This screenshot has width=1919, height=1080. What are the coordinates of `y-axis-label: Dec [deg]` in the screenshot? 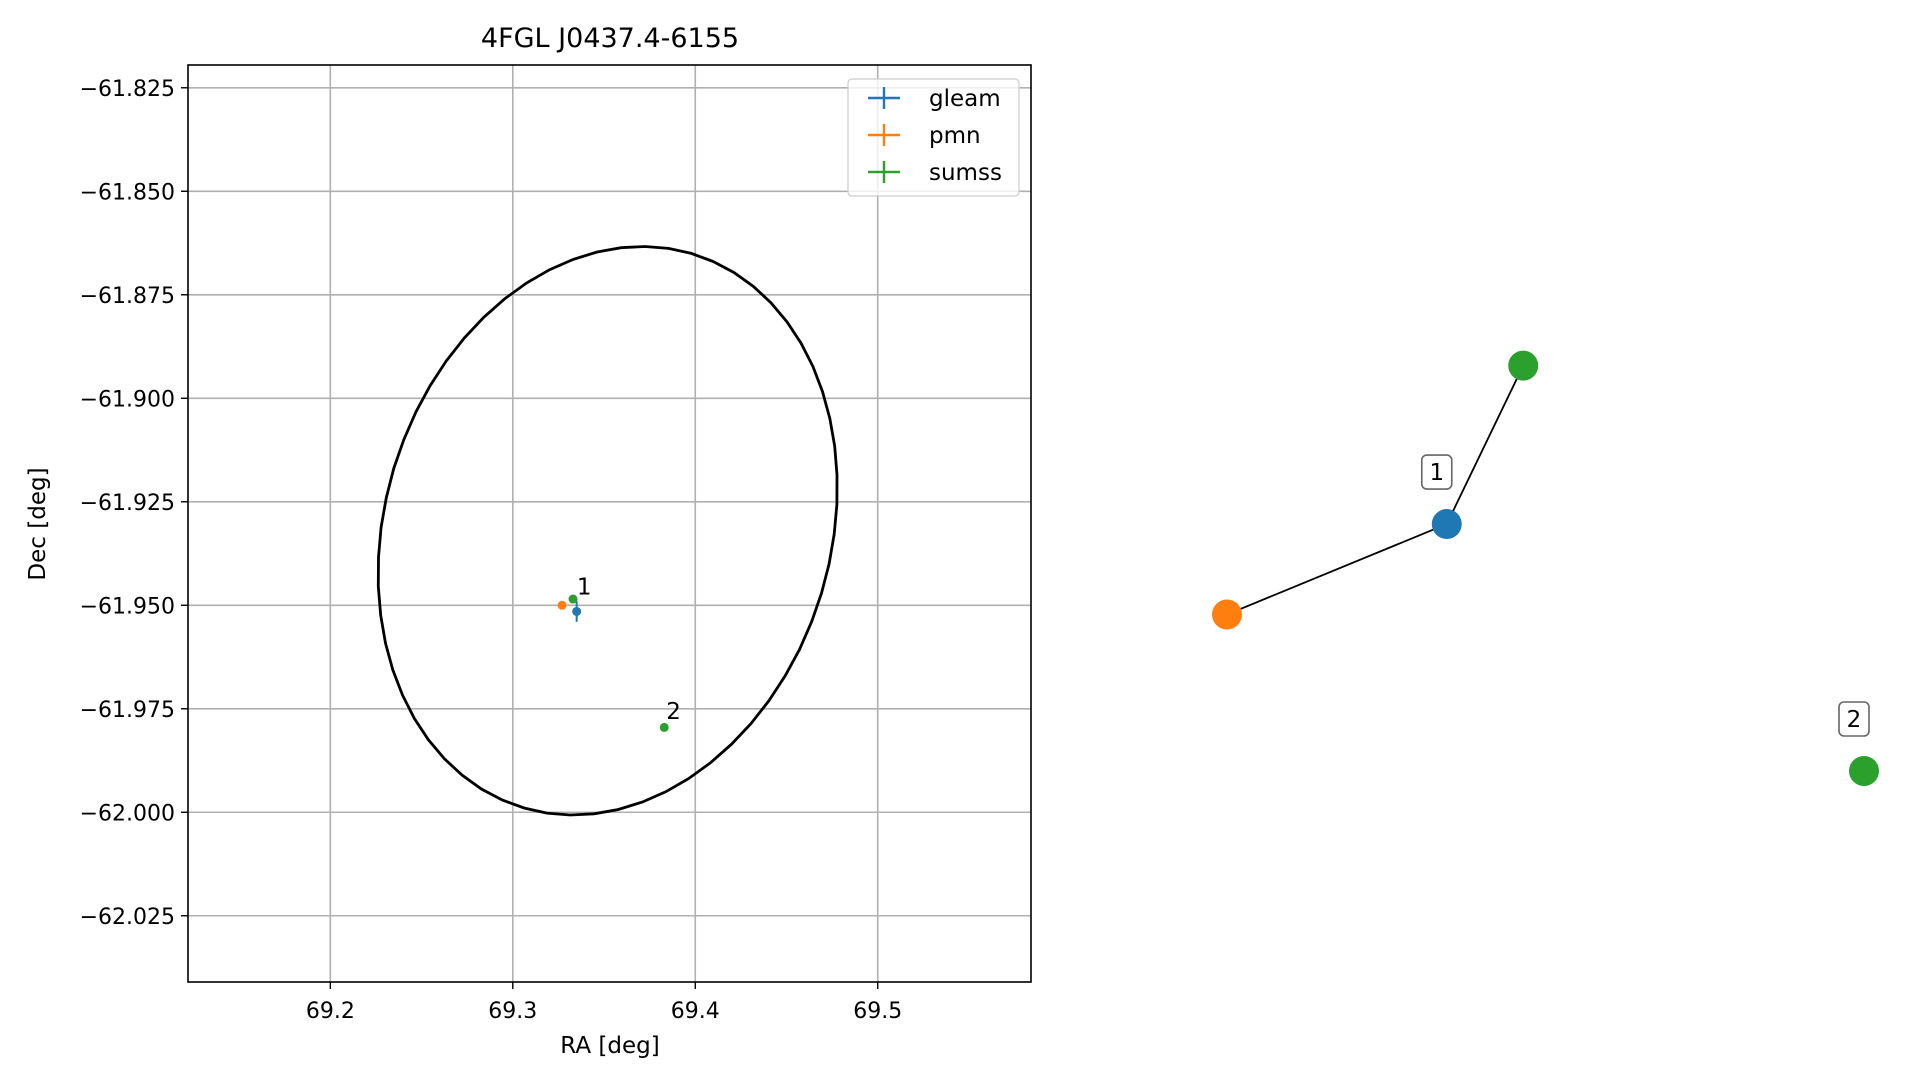 It's located at (38, 523).